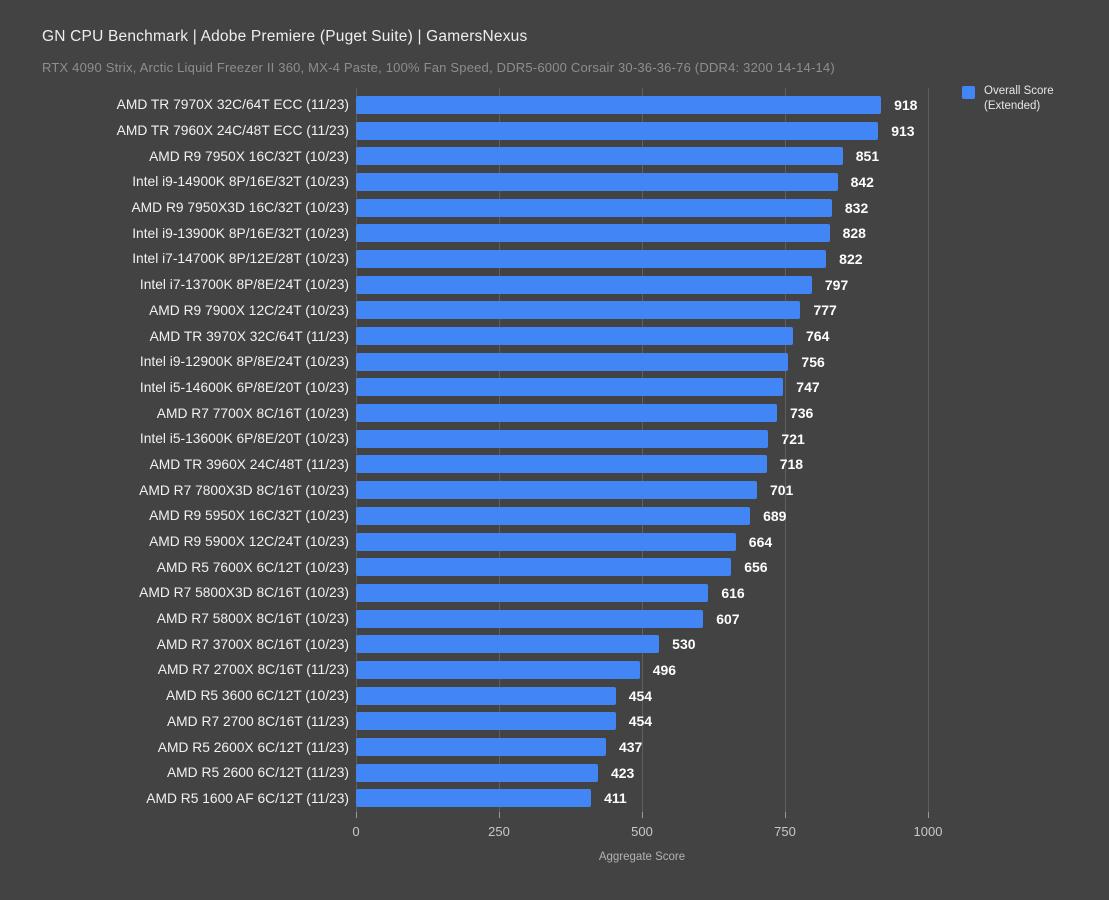  I want to click on bar-row: 736, so click(676, 413).